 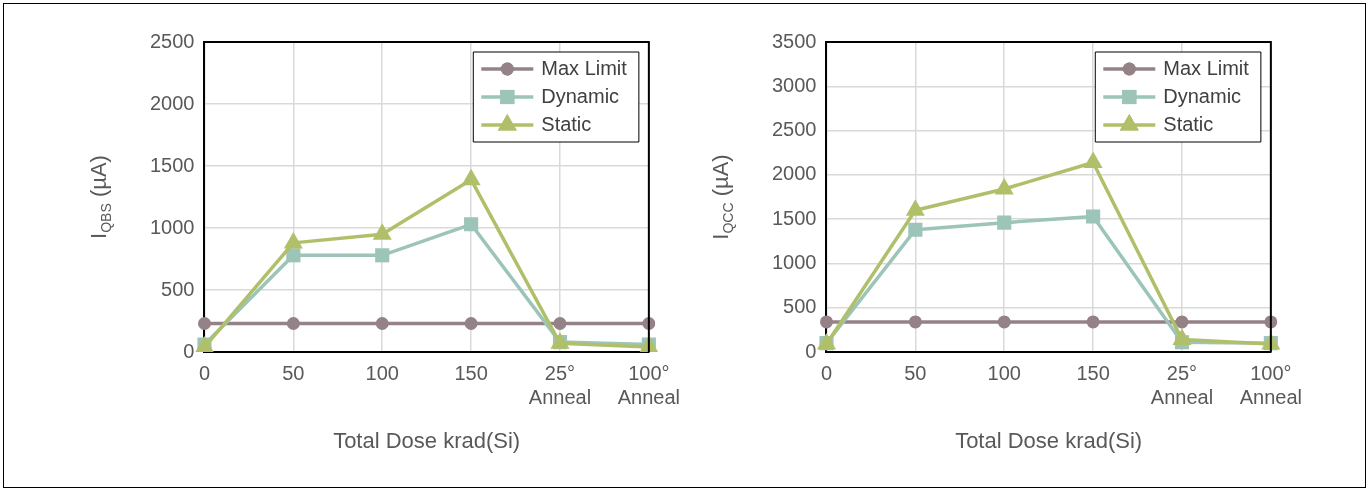 What do you see at coordinates (794, 84) in the screenshot?
I see `y-tick-label: 3000` at bounding box center [794, 84].